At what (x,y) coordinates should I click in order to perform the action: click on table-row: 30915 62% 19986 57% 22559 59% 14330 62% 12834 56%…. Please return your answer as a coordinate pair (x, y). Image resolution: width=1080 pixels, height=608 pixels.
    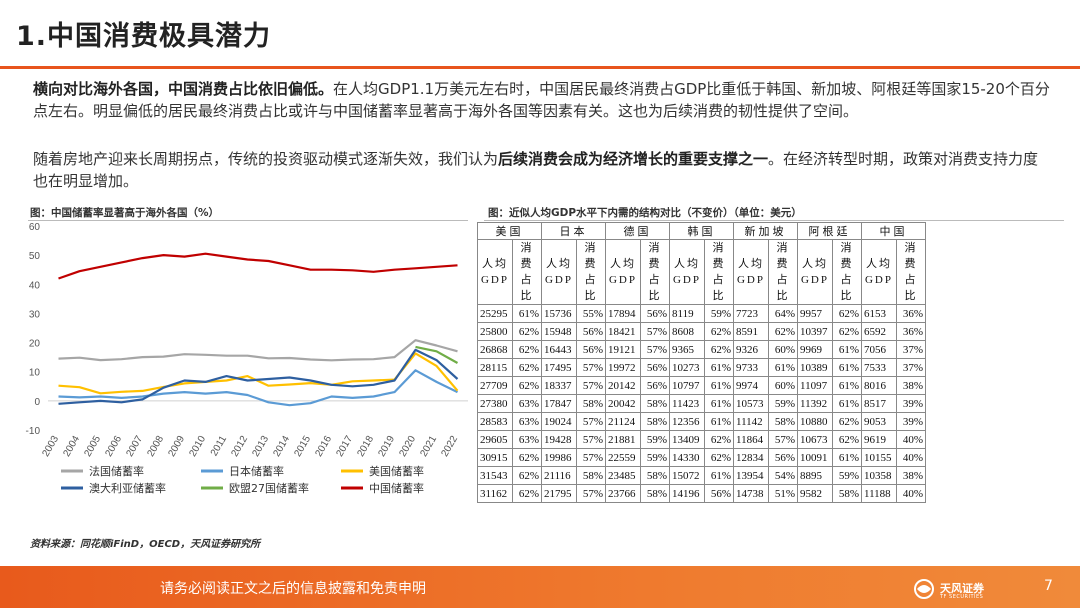
    Looking at the image, I should click on (701, 457).